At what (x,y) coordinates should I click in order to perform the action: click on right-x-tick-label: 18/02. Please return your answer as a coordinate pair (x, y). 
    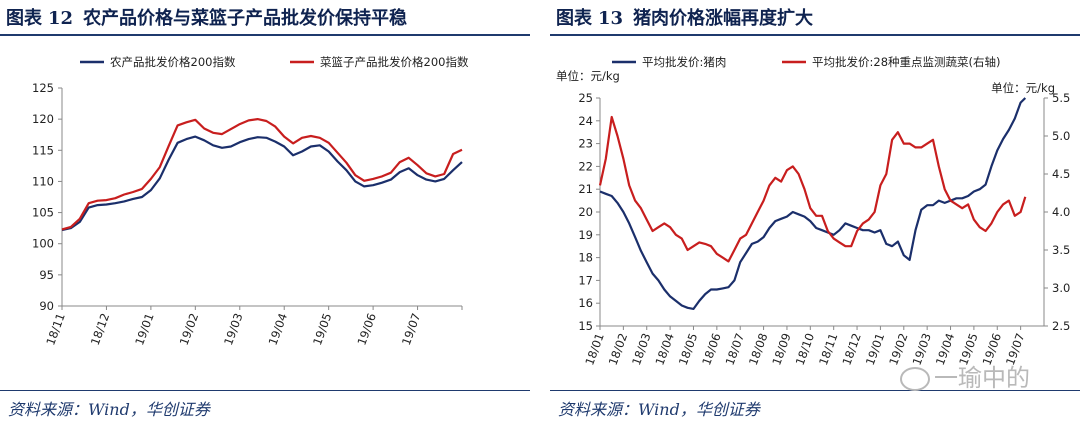
    Looking at the image, I should click on (618, 349).